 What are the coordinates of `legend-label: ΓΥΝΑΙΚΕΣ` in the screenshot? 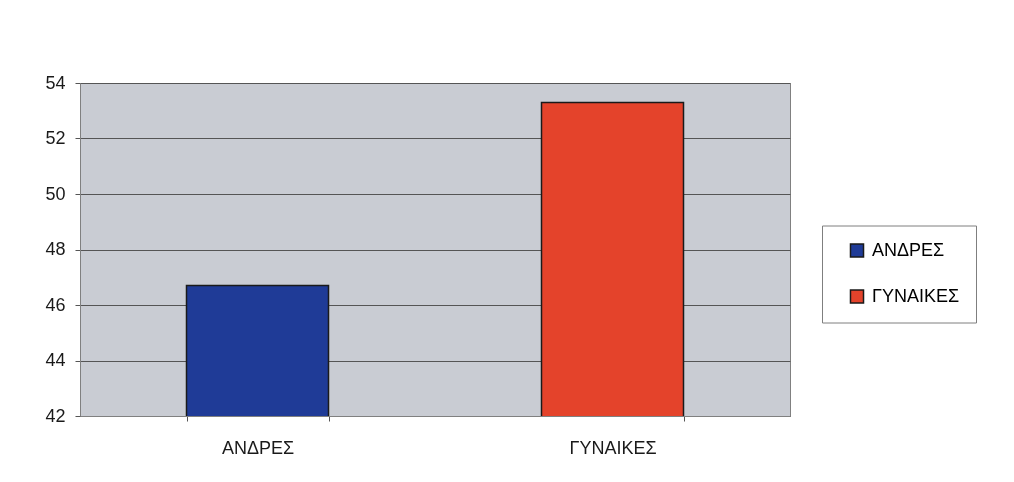 It's located at (916, 295).